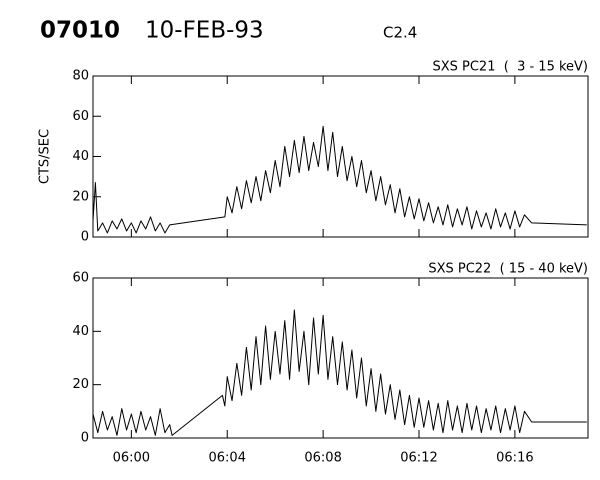 This screenshot has height=480, width=600. What do you see at coordinates (508, 269) in the screenshot?
I see `panel-title: SXS PC22 ( 15 - 40 keV)` at bounding box center [508, 269].